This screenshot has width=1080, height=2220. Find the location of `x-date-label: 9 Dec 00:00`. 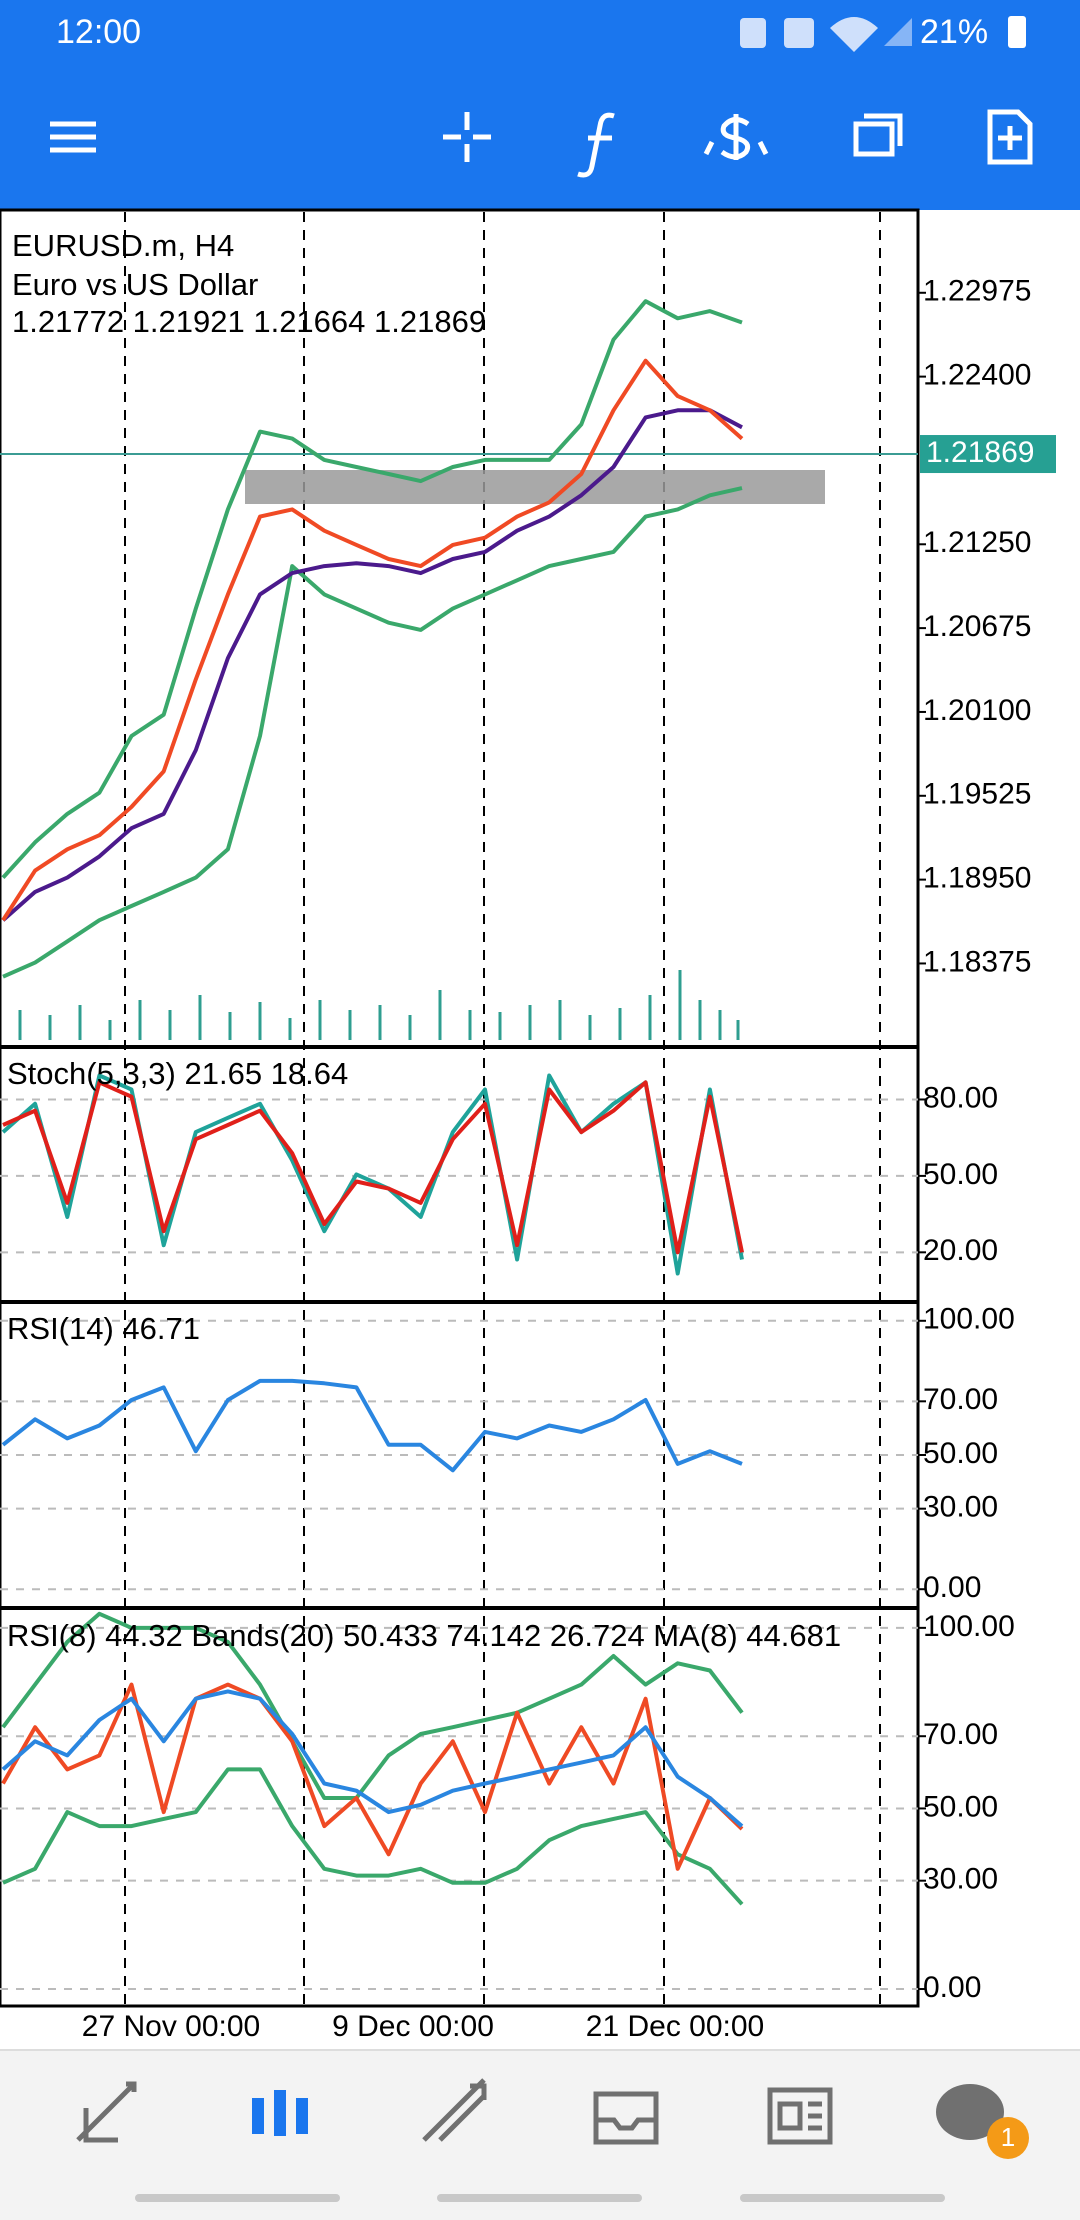

x-date-label: 9 Dec 00:00 is located at coordinates (413, 2026).